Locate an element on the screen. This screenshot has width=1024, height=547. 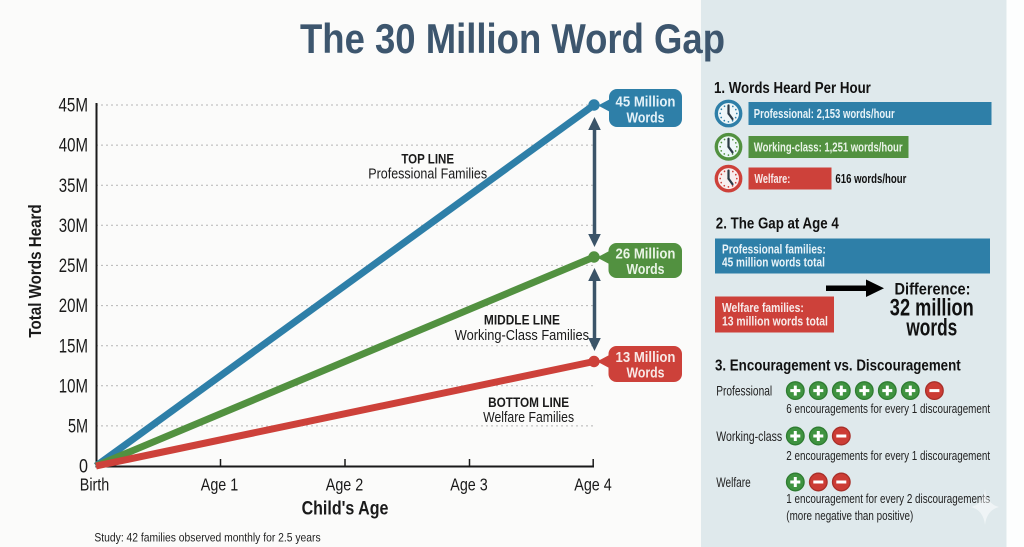
svg-text: Difference: is located at coordinates (933, 290).